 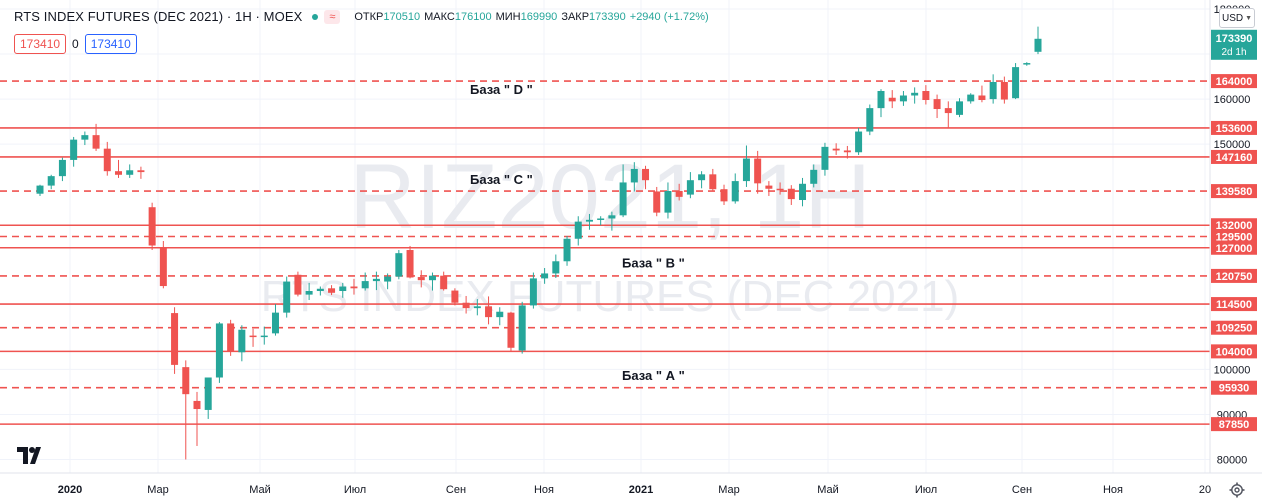 I want to click on ohlc-value: +2940 (+1.72%), so click(x=669, y=16).